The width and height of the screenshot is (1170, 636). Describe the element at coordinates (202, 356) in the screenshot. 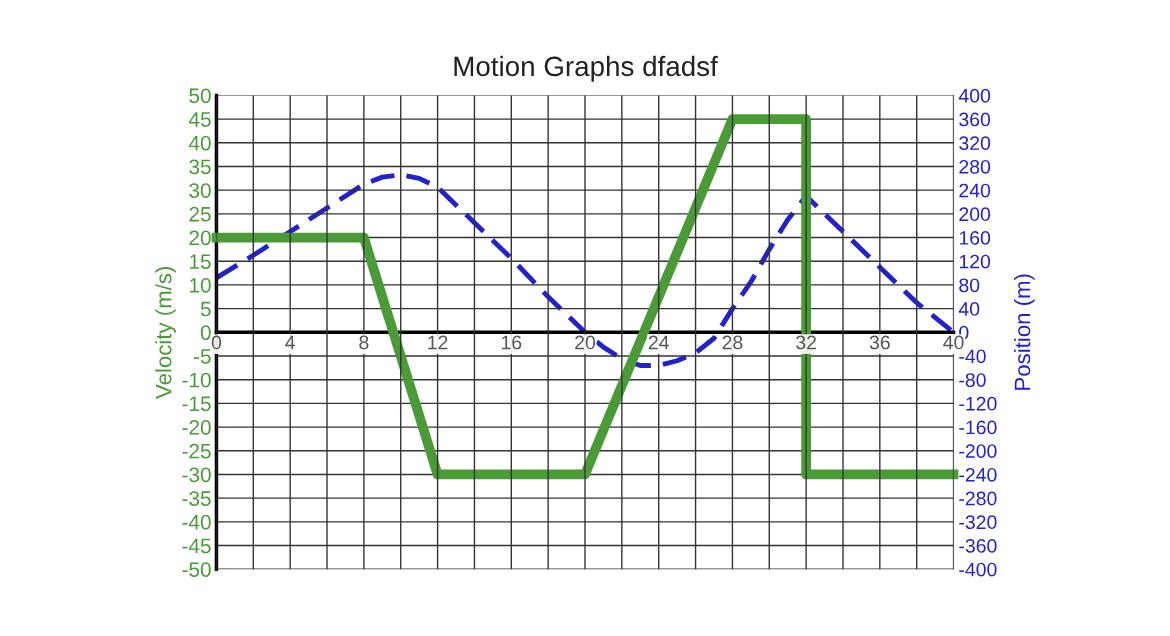

I see `y-tick-label: -5` at that location.